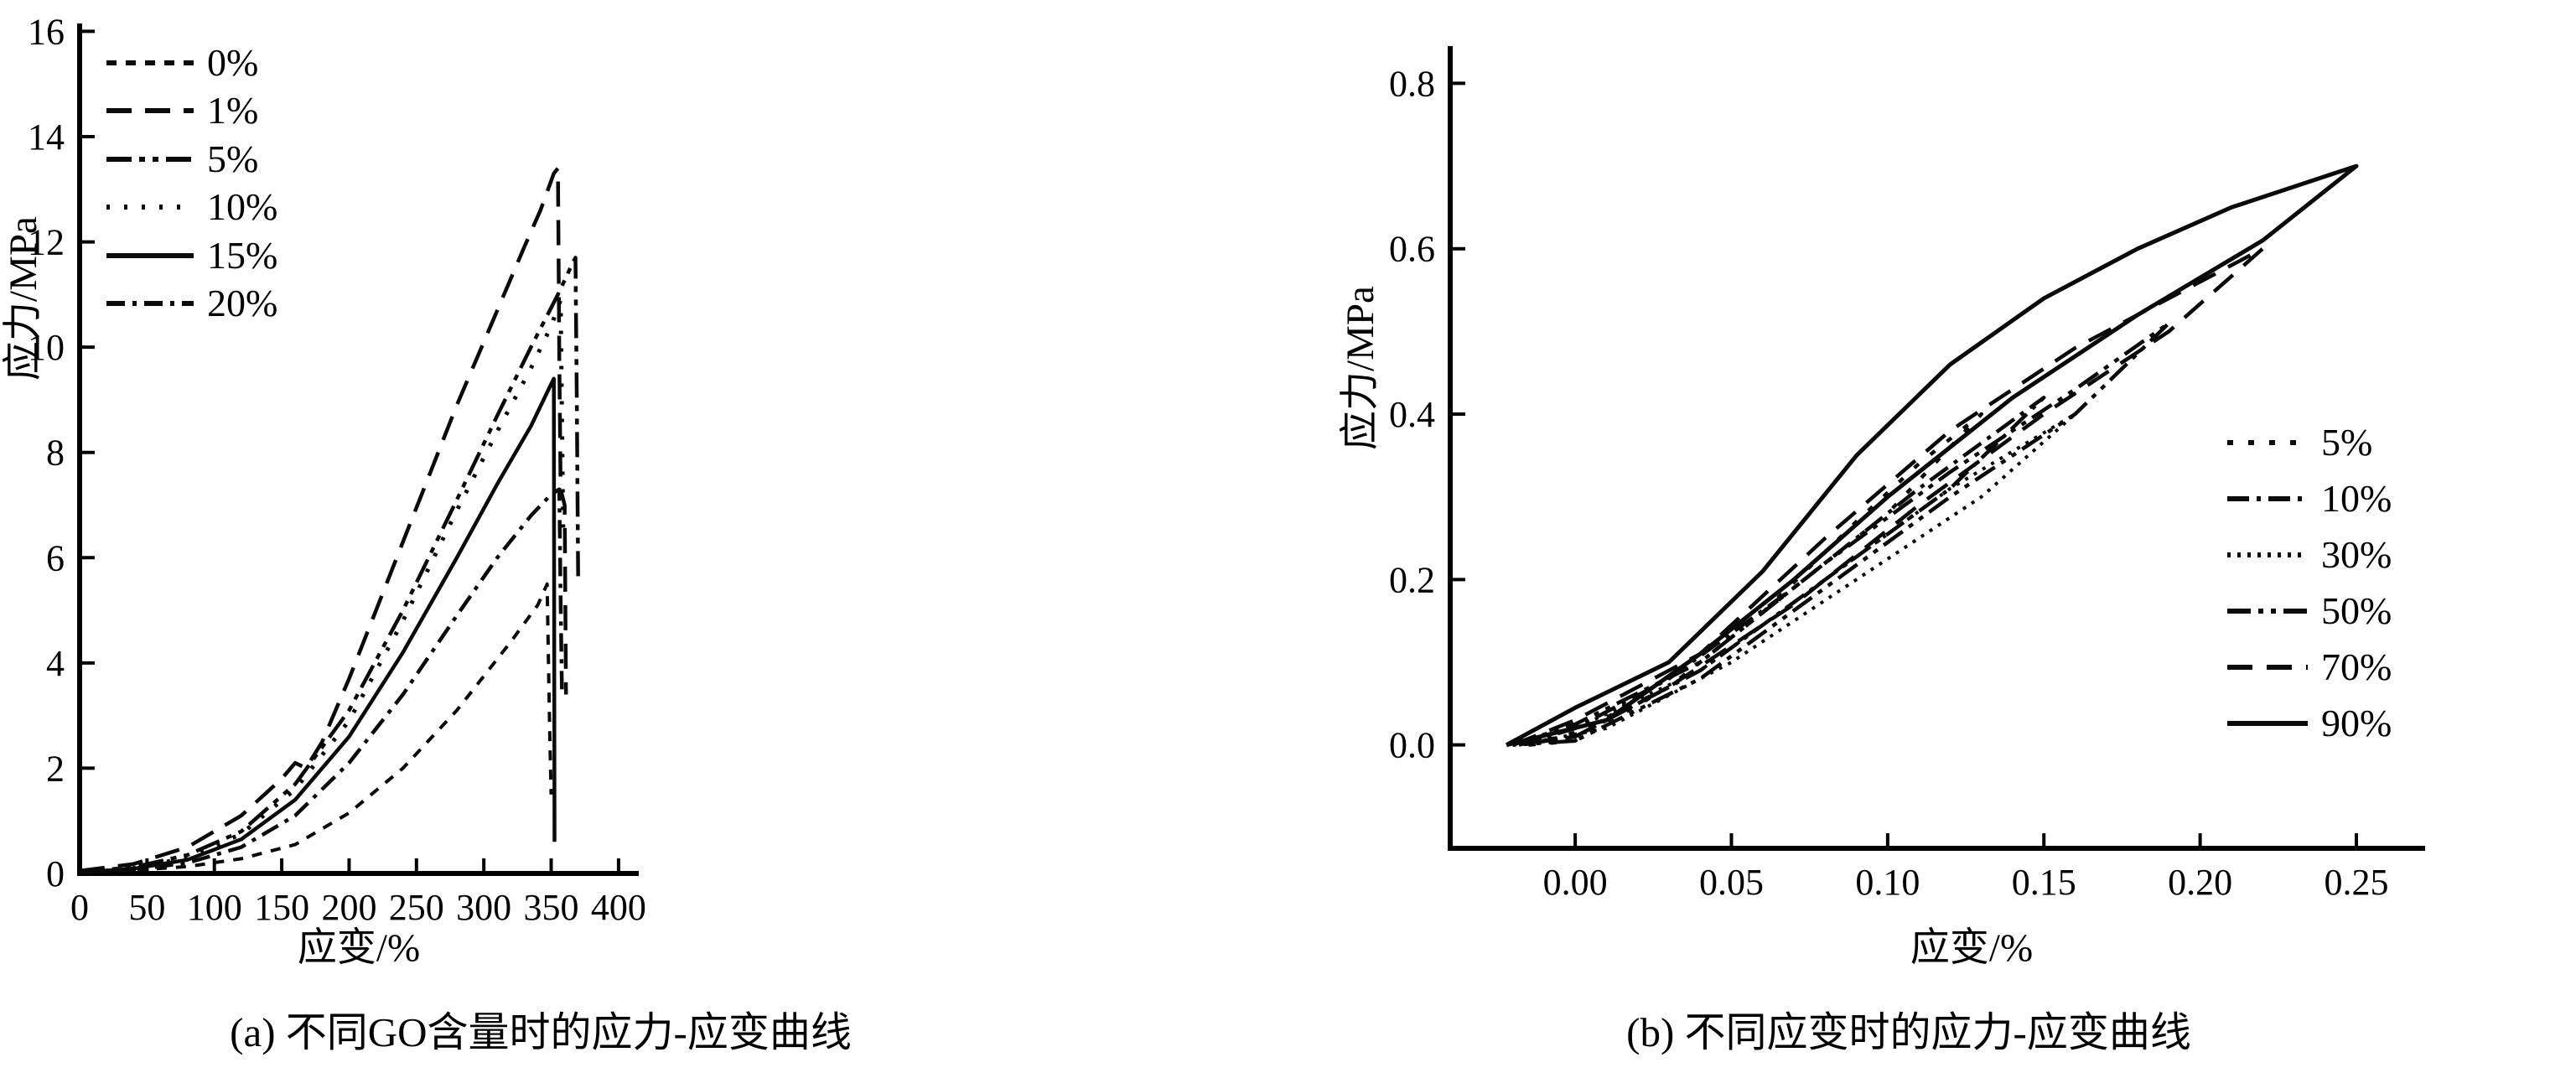  I want to click on x-axis-label-b: 应变/%, so click(1972, 948).